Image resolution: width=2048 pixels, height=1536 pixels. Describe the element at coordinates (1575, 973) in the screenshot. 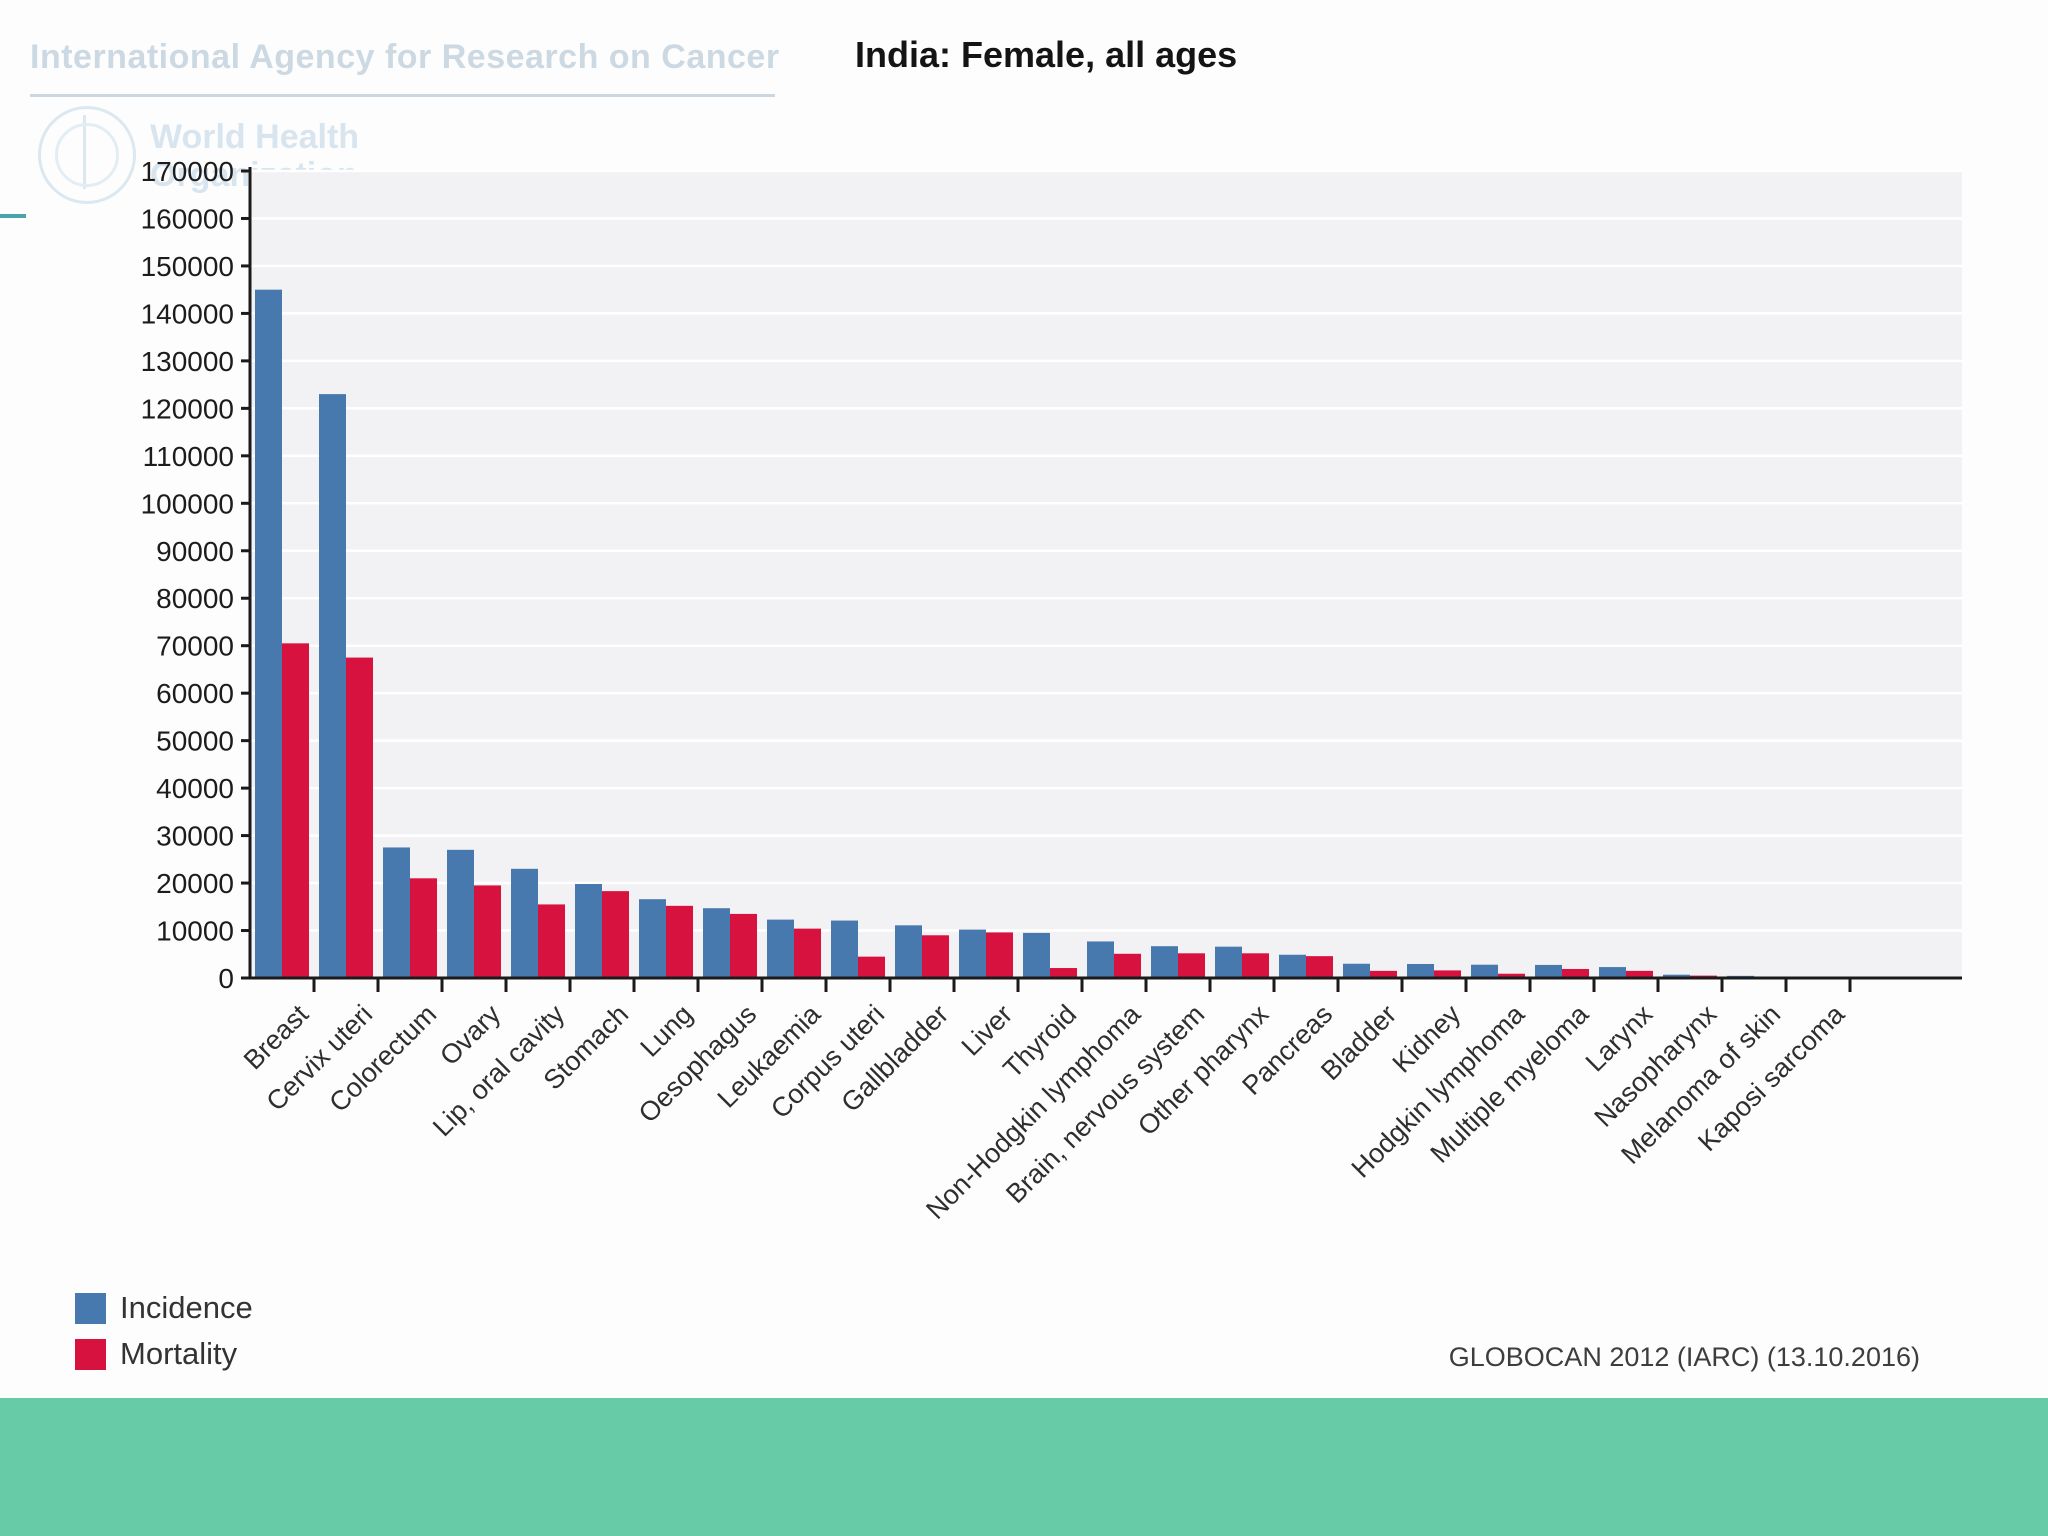

I see `bar-mortality-multiple-myeloma` at that location.